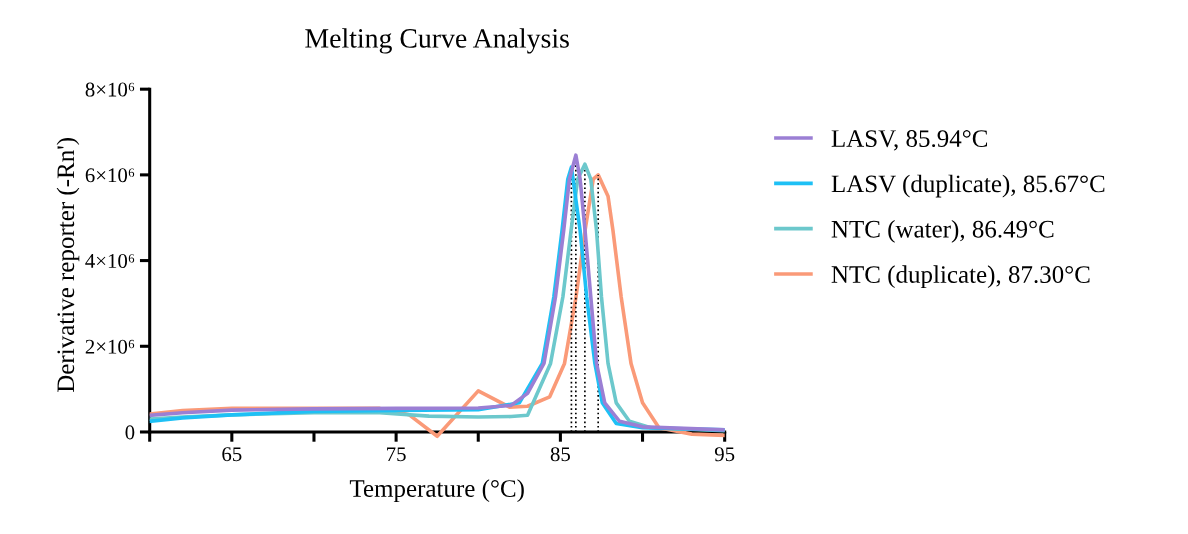 This screenshot has width=1188, height=534. I want to click on x-tick-label: 75, so click(396, 454).